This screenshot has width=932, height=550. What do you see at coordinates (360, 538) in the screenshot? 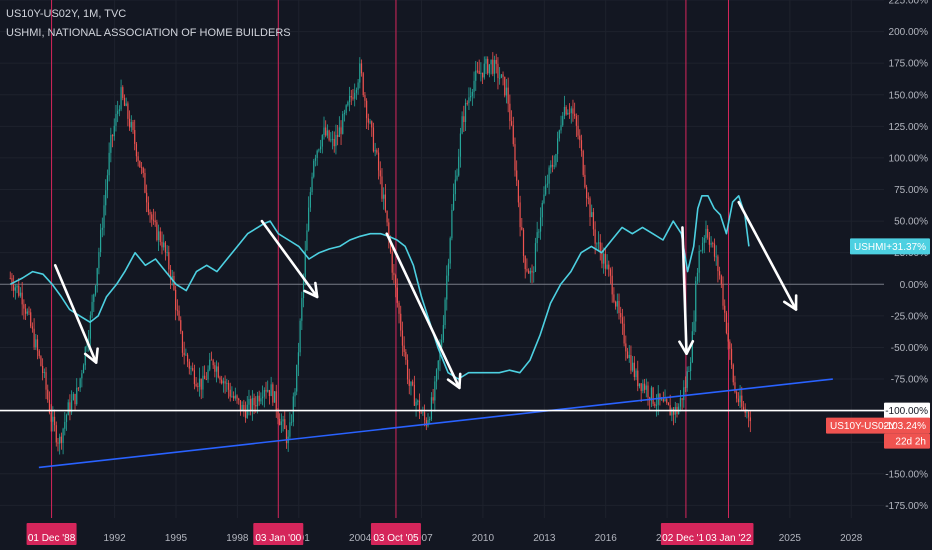
I see `x-tick-label-4: 2004` at bounding box center [360, 538].